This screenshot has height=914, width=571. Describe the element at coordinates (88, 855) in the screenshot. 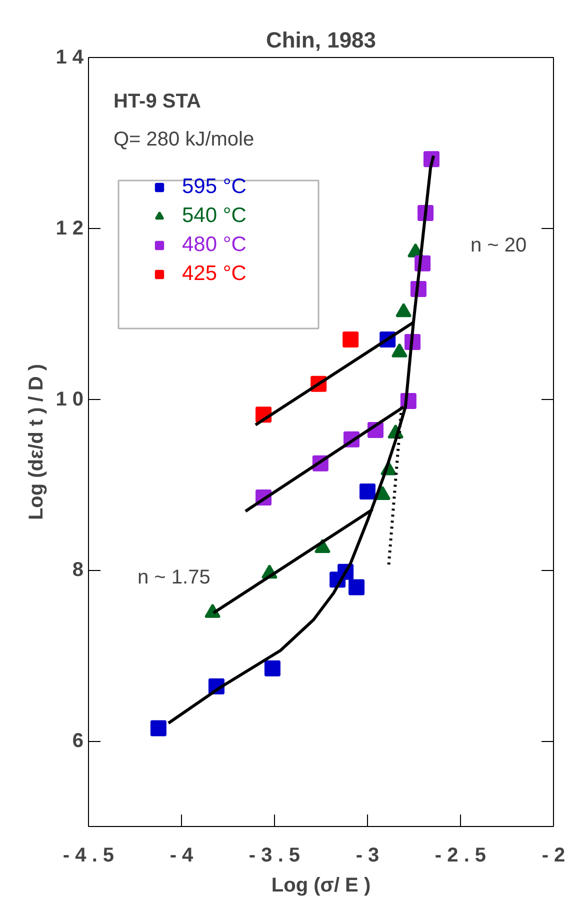

I see `x-tick-label: - 4 . 5` at that location.